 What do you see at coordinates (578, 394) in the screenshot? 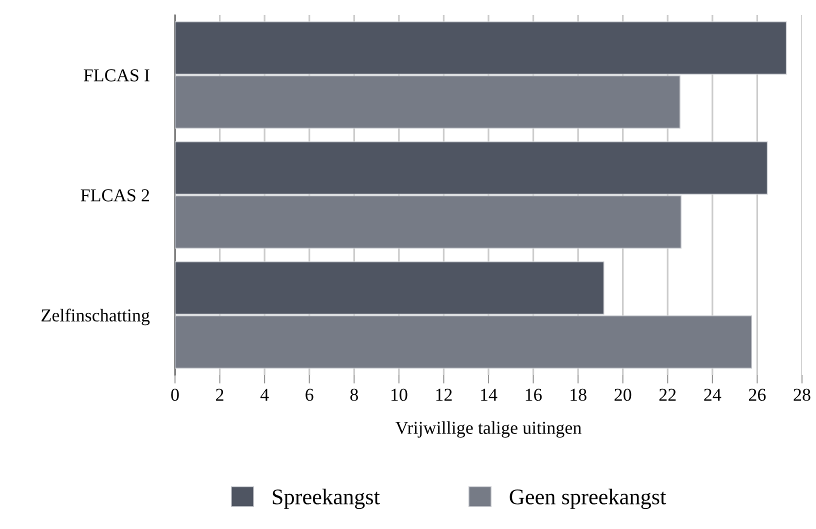
I see `x-tick-label: 18` at bounding box center [578, 394].